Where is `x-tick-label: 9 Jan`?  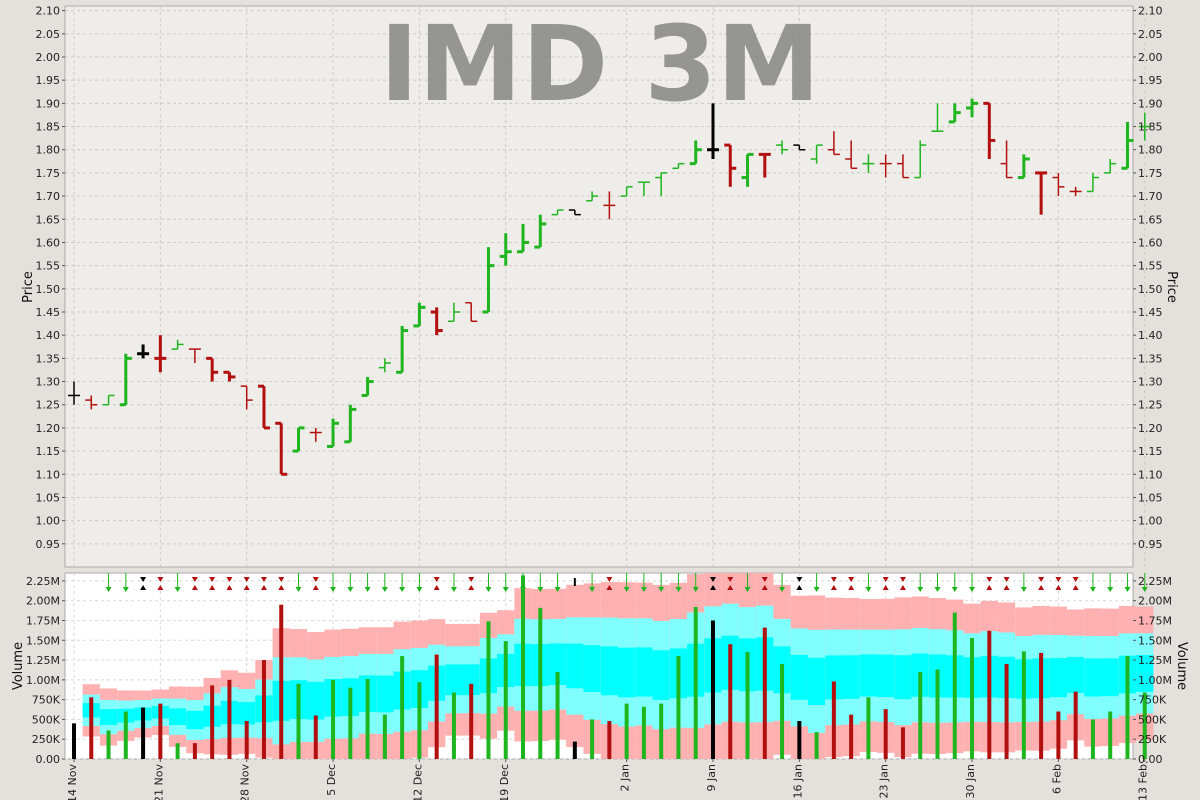
x-tick-label: 9 Jan is located at coordinates (711, 777).